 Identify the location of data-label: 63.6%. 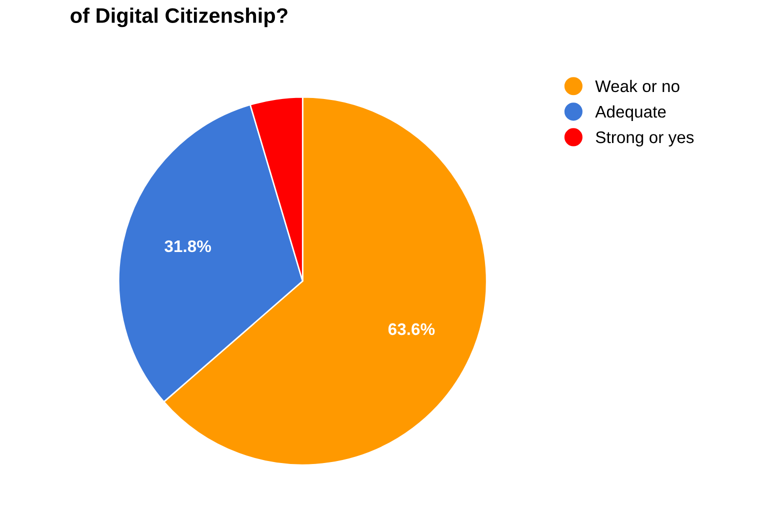
(411, 329).